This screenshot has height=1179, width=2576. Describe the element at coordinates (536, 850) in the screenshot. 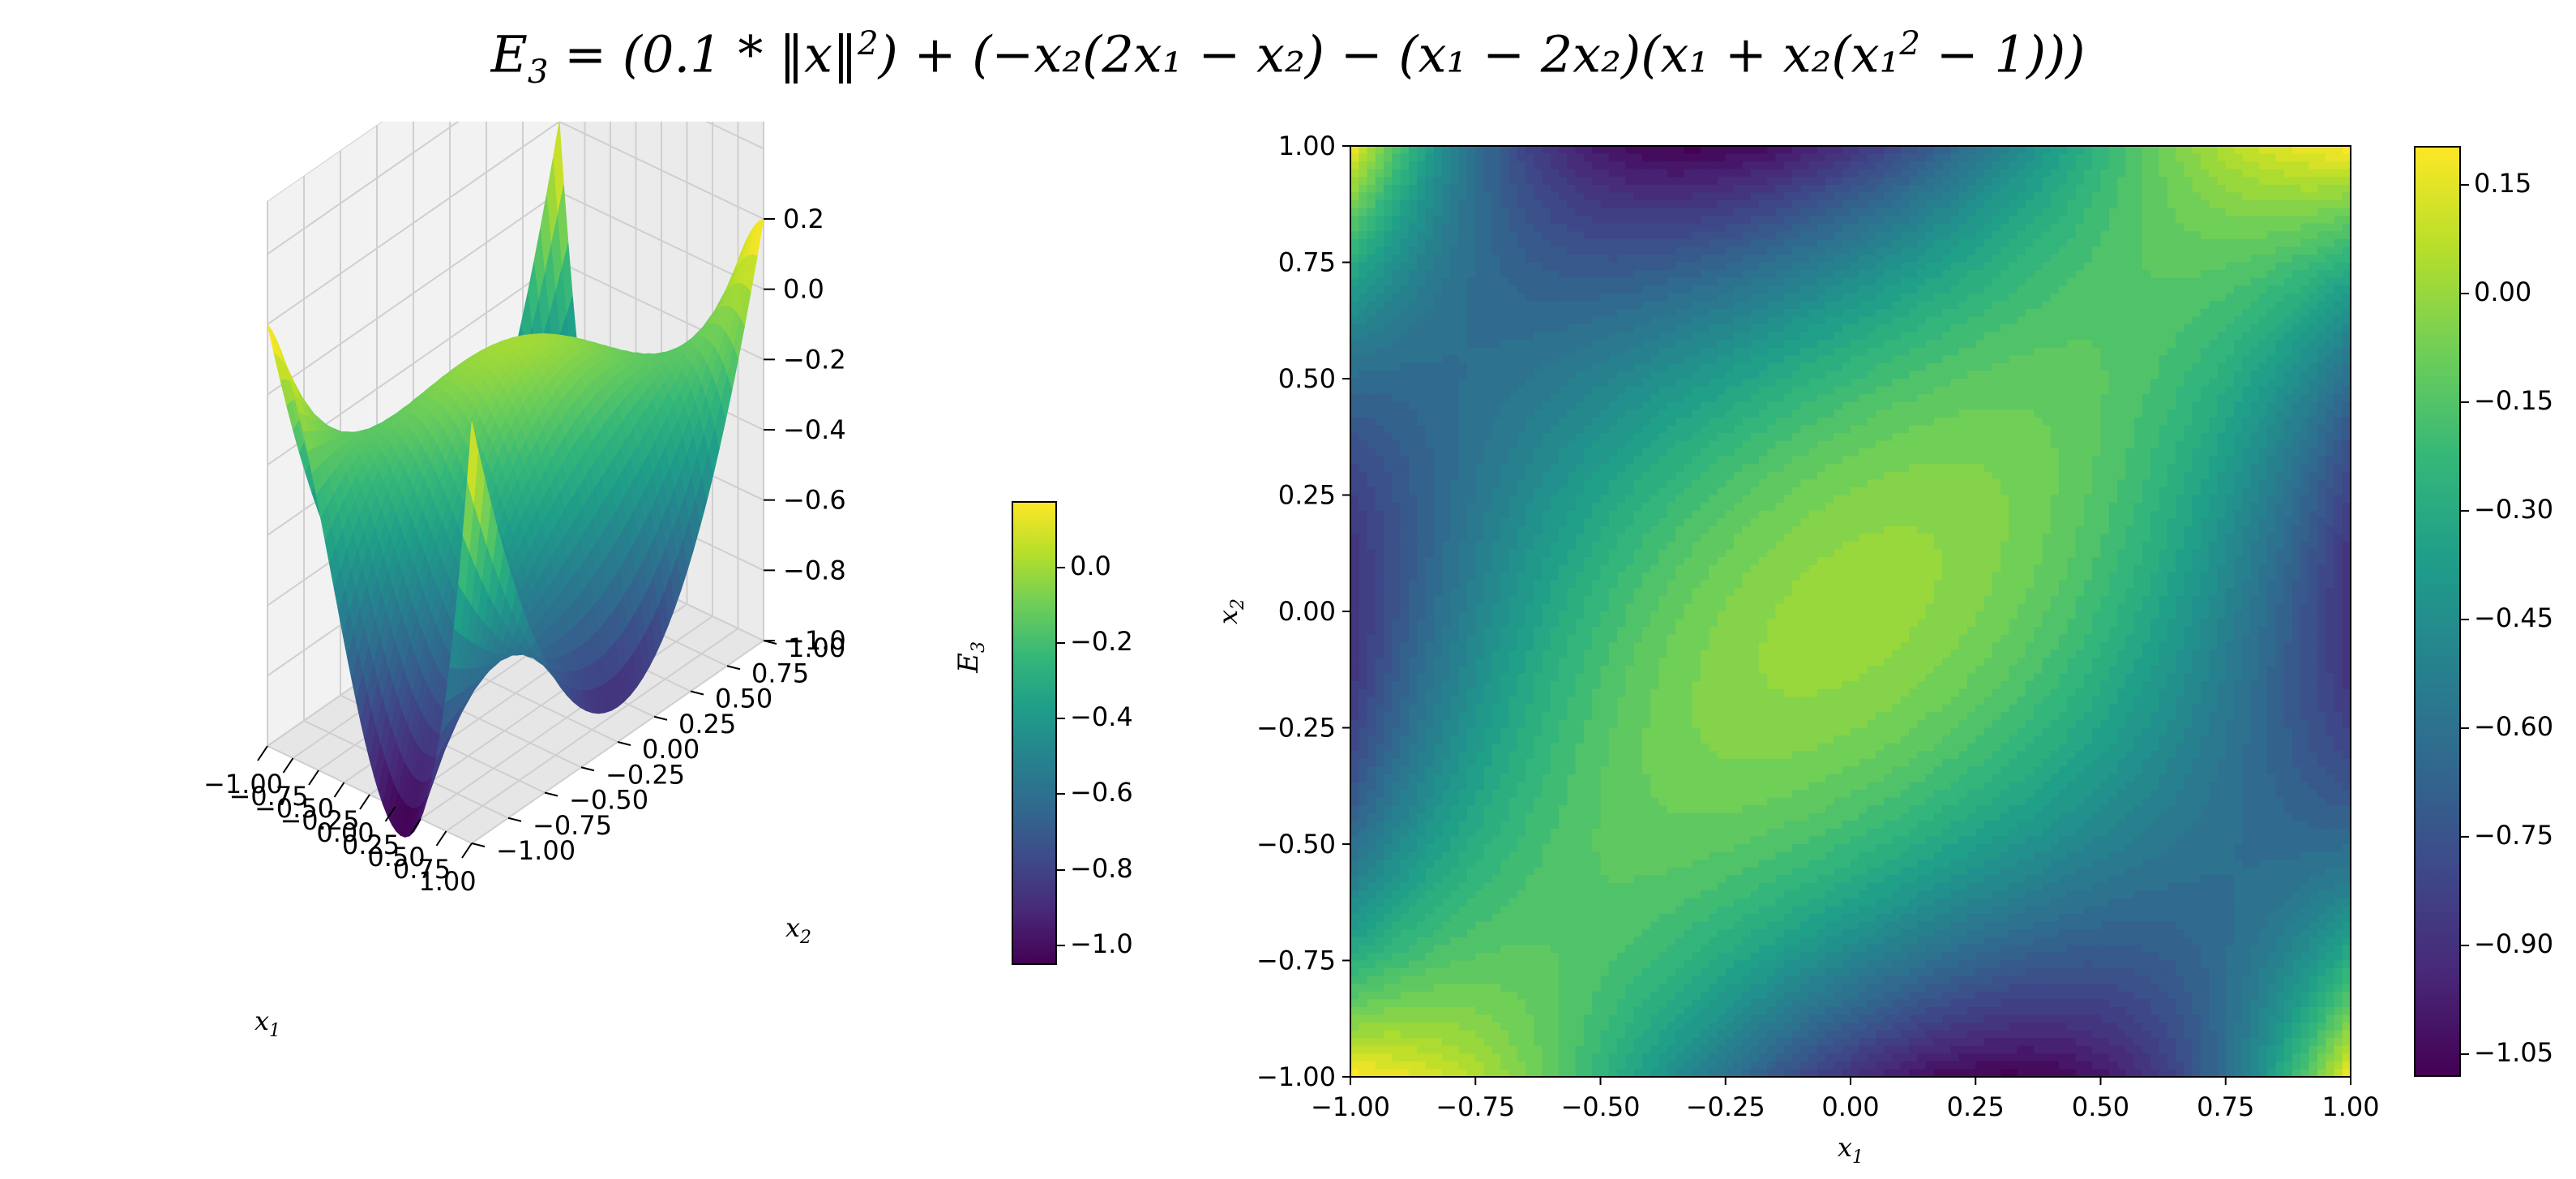

I see `y-tick-label: −1.00` at that location.